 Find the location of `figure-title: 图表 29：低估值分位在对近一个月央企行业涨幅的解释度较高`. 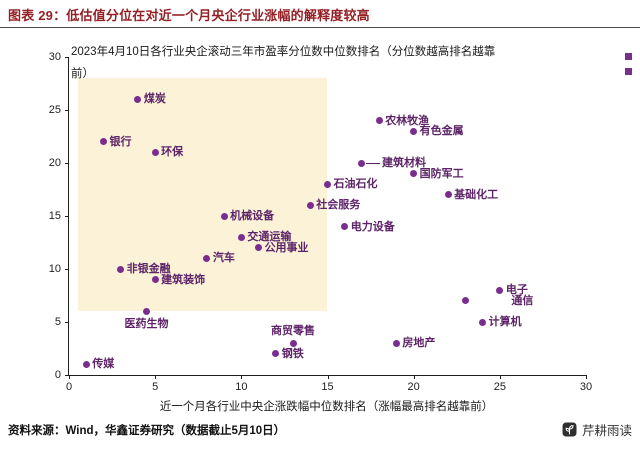

figure-title: 图表 29：低估值分位在对近一个月央企行业涨幅的解释度较高 is located at coordinates (189, 15).